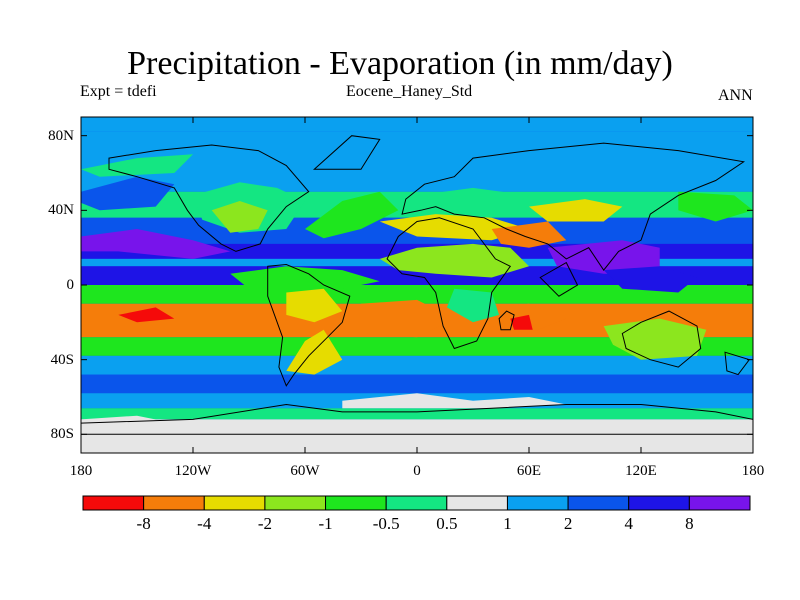 This screenshot has width=800, height=600. What do you see at coordinates (386, 523) in the screenshot?
I see `colorbar-level-label: -0.5` at bounding box center [386, 523].